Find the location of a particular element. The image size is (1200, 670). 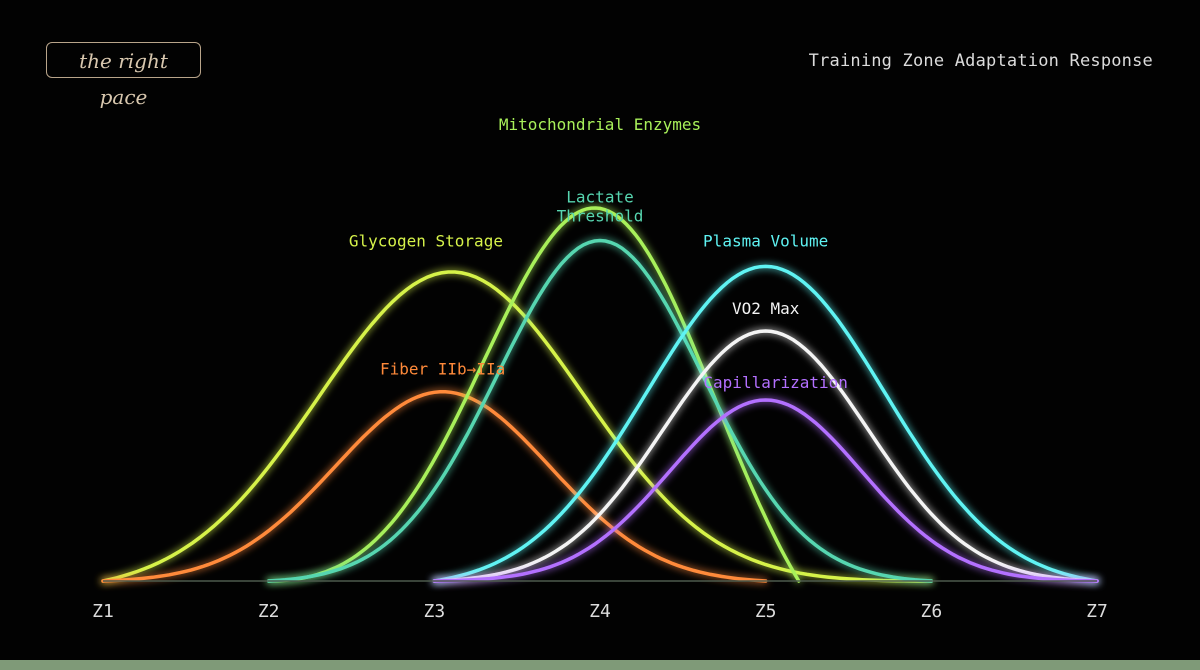

x-tick-label: Z2 is located at coordinates (269, 611).